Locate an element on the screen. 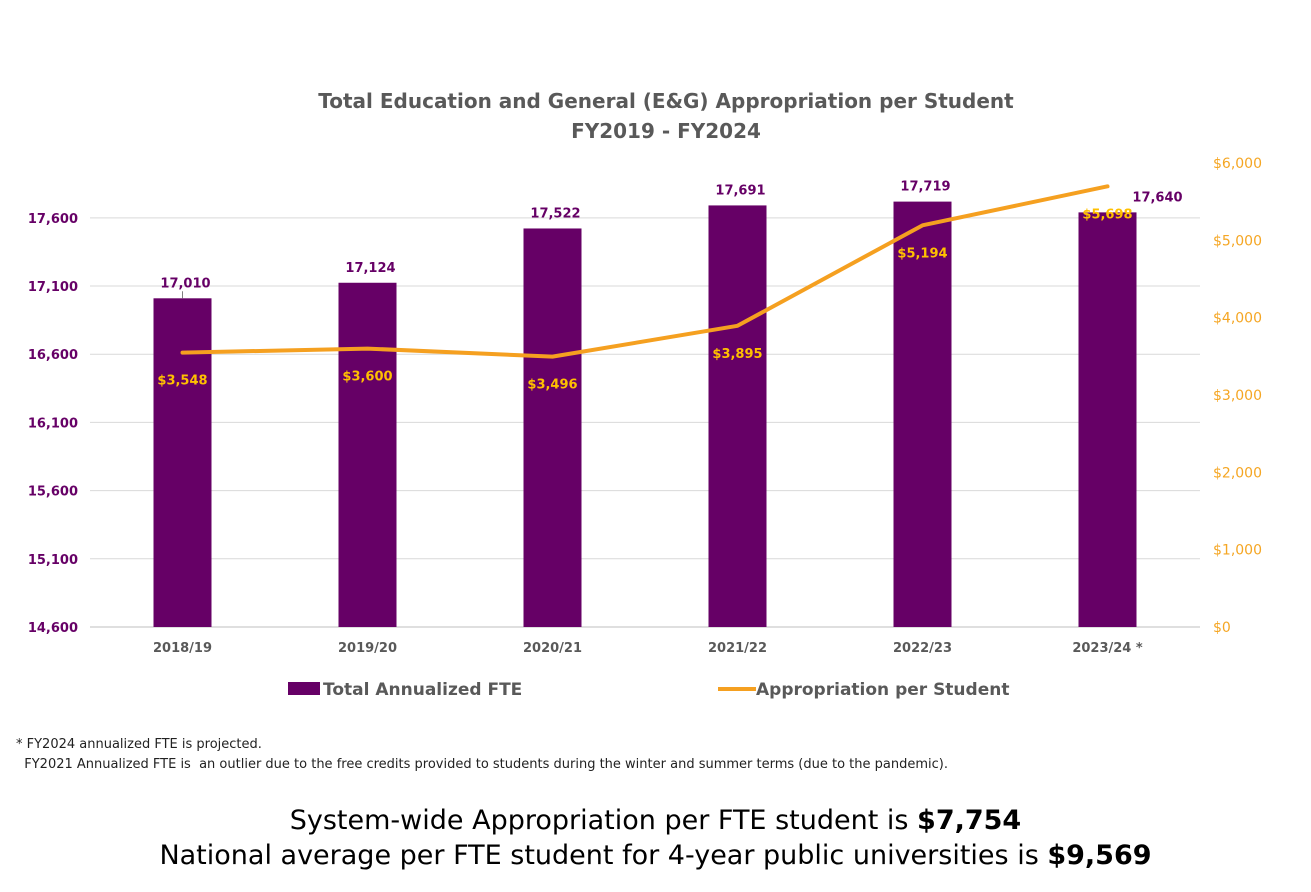  x-axis-tick-label: 2022/23 is located at coordinates (922, 648).